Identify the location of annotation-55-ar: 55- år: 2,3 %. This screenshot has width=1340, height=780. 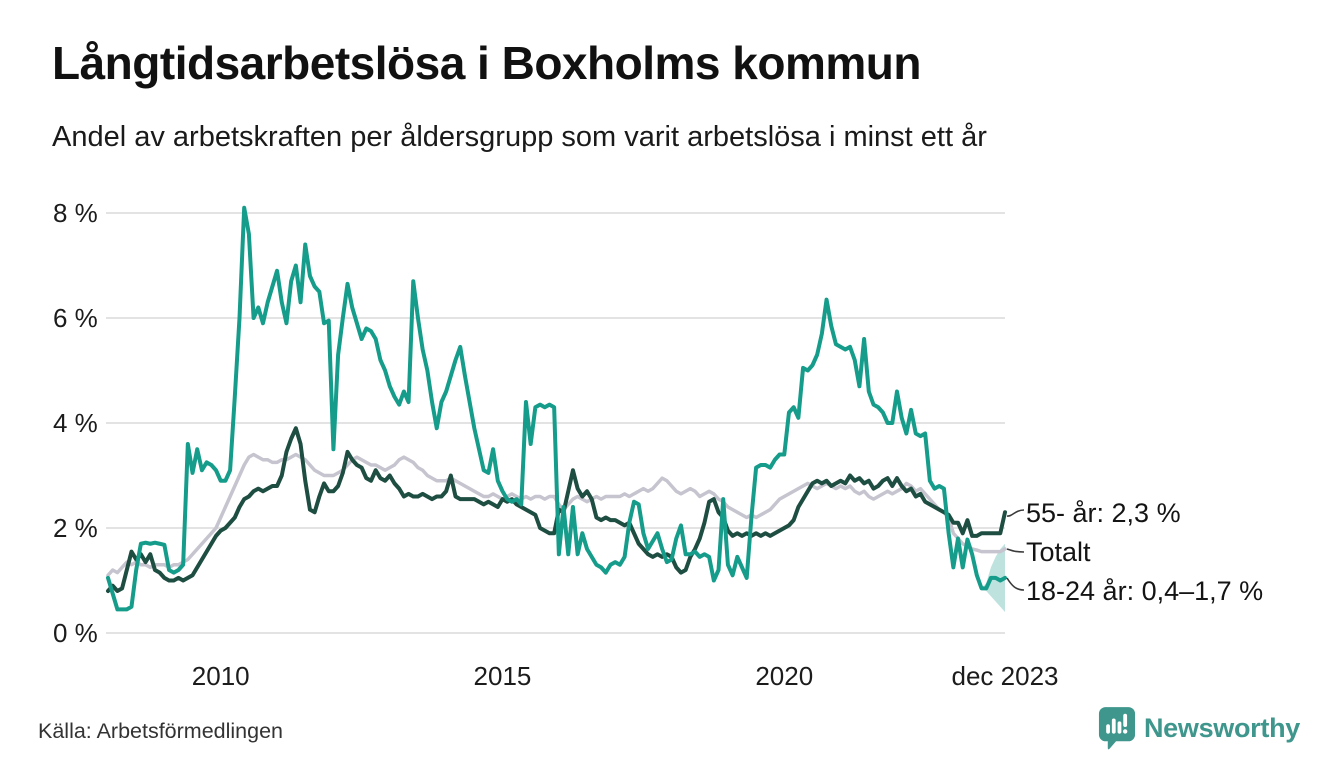
(1103, 513).